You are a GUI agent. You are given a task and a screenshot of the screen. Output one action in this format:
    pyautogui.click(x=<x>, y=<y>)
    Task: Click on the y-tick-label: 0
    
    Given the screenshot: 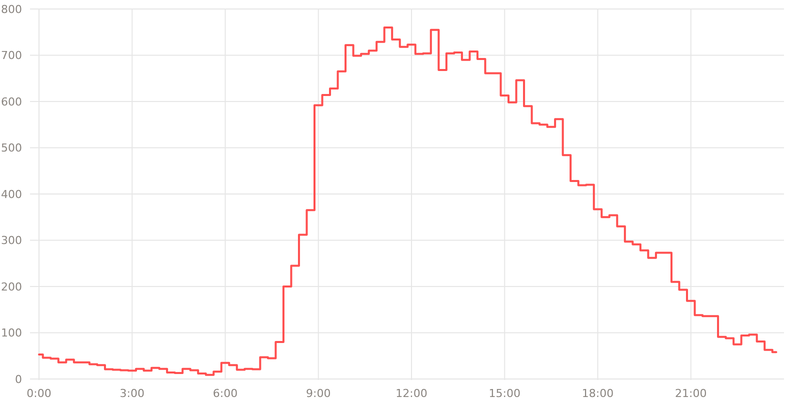 What is the action you would take?
    pyautogui.click(x=18, y=379)
    